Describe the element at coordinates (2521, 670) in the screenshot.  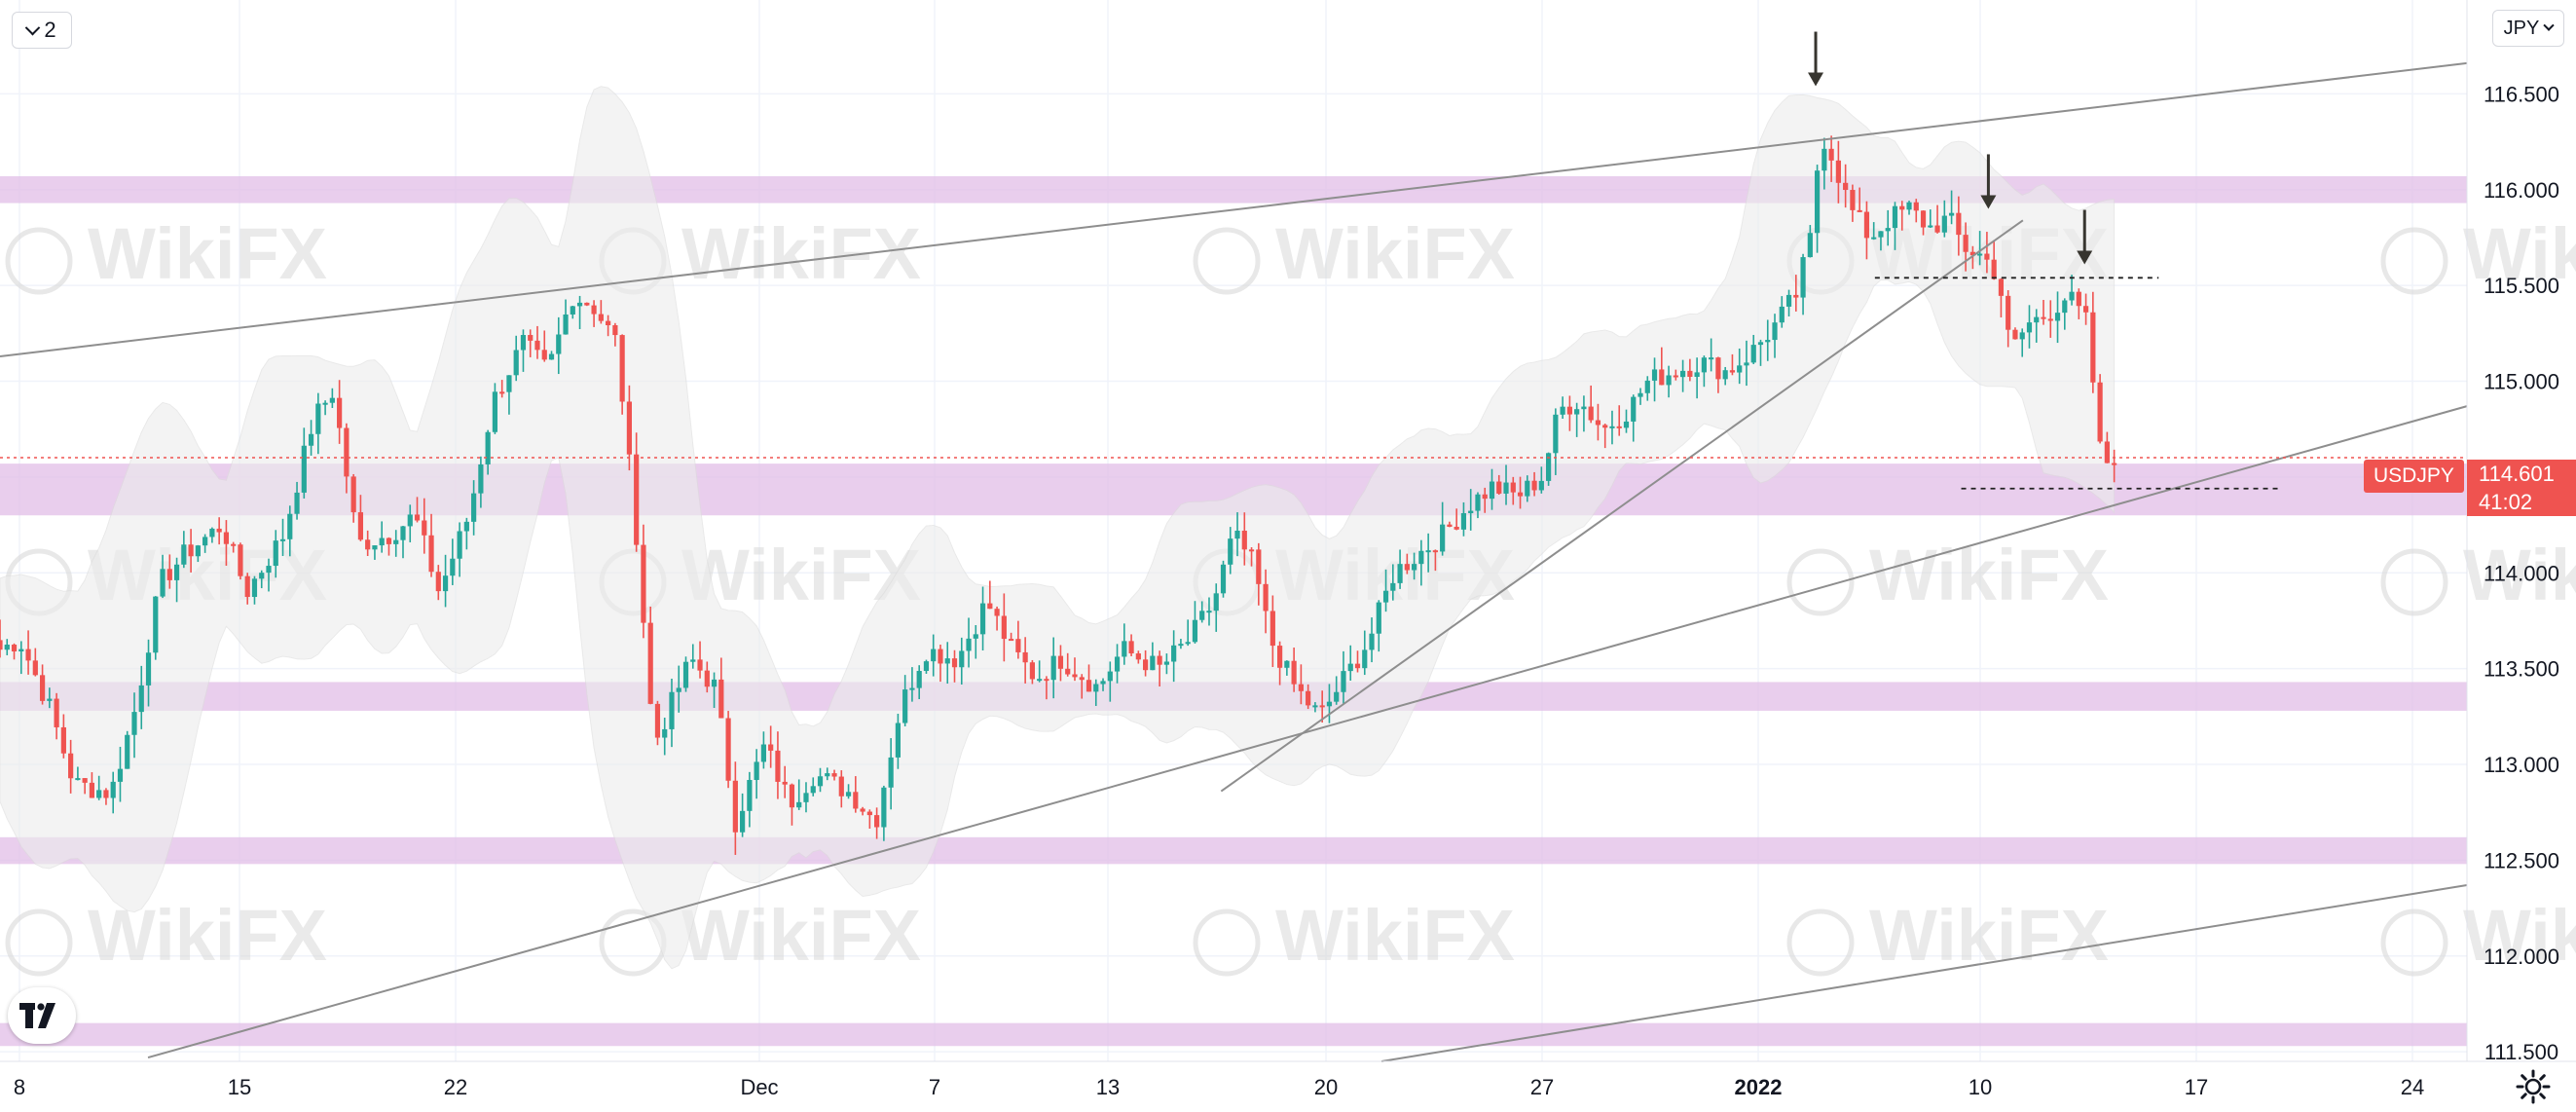
I see `y-tick-label: 113.500` at that location.